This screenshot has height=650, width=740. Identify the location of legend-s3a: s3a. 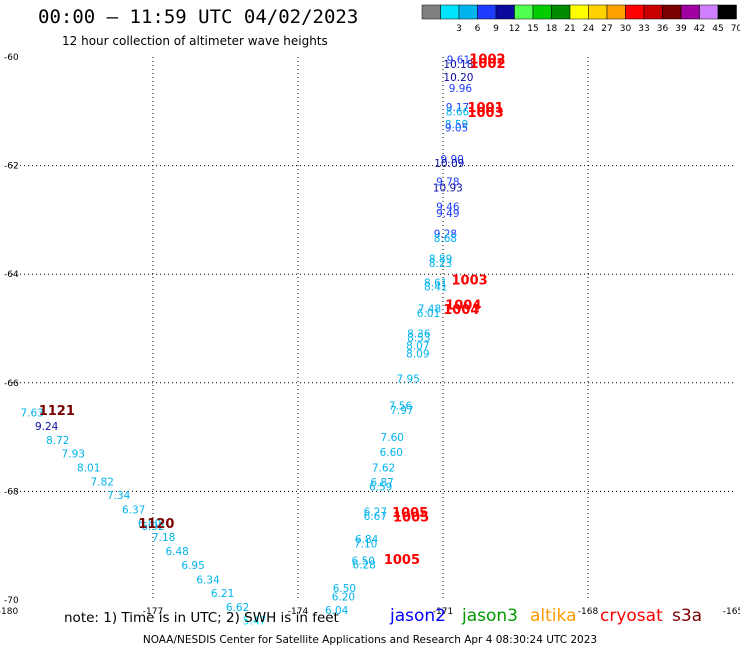
(687, 616).